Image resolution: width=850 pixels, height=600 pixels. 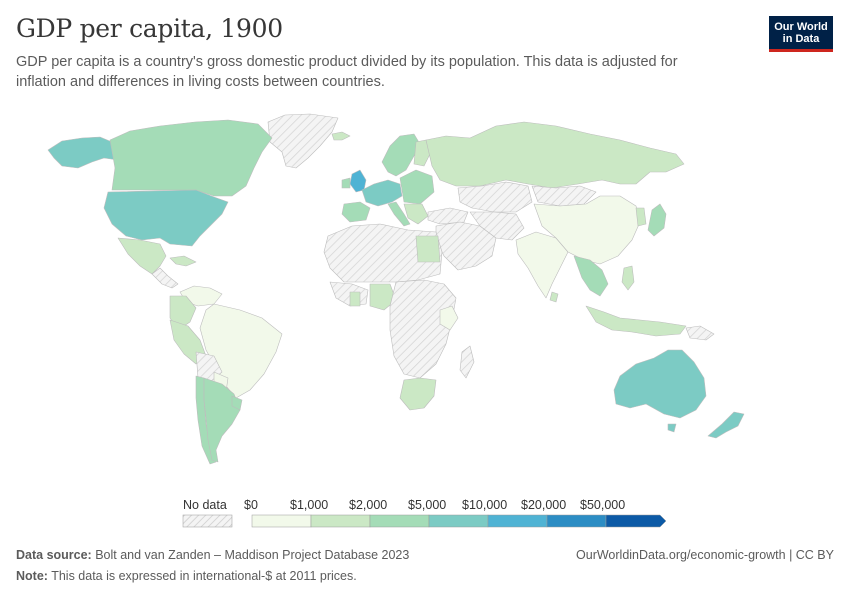 I want to click on footer-source-label: Data source:, so click(x=54, y=555).